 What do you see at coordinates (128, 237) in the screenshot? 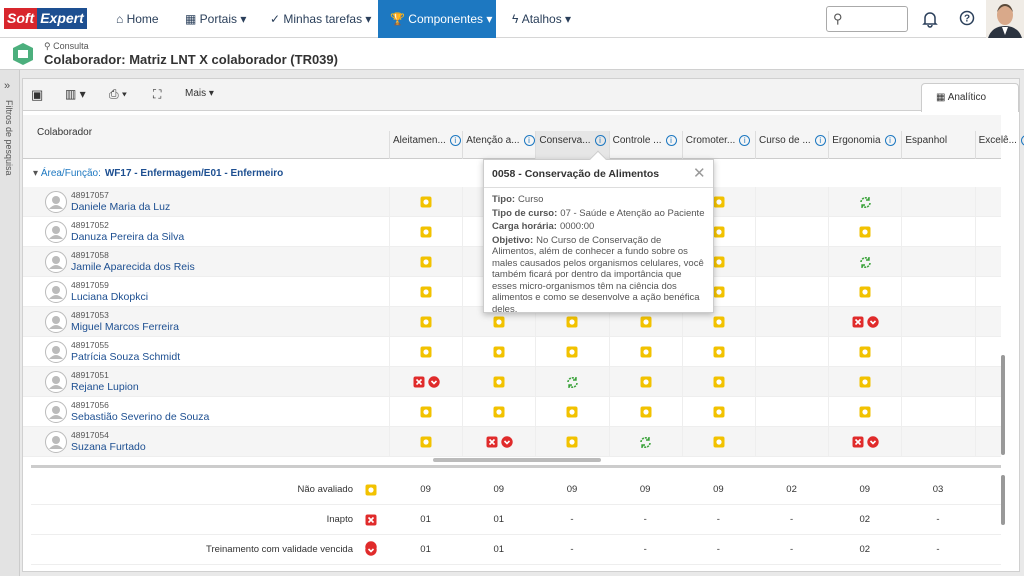
I see `employee-name: Danuza Pereira da Silva` at bounding box center [128, 237].